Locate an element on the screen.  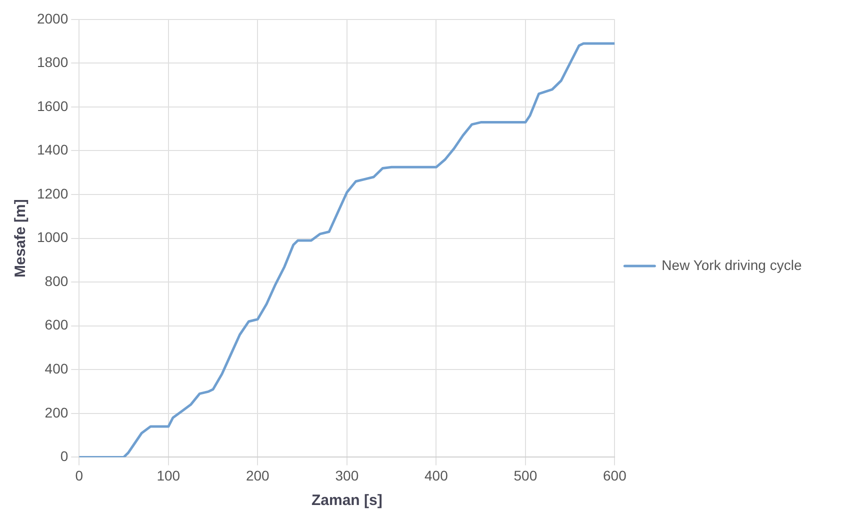
x-tick-label: 500 is located at coordinates (526, 475).